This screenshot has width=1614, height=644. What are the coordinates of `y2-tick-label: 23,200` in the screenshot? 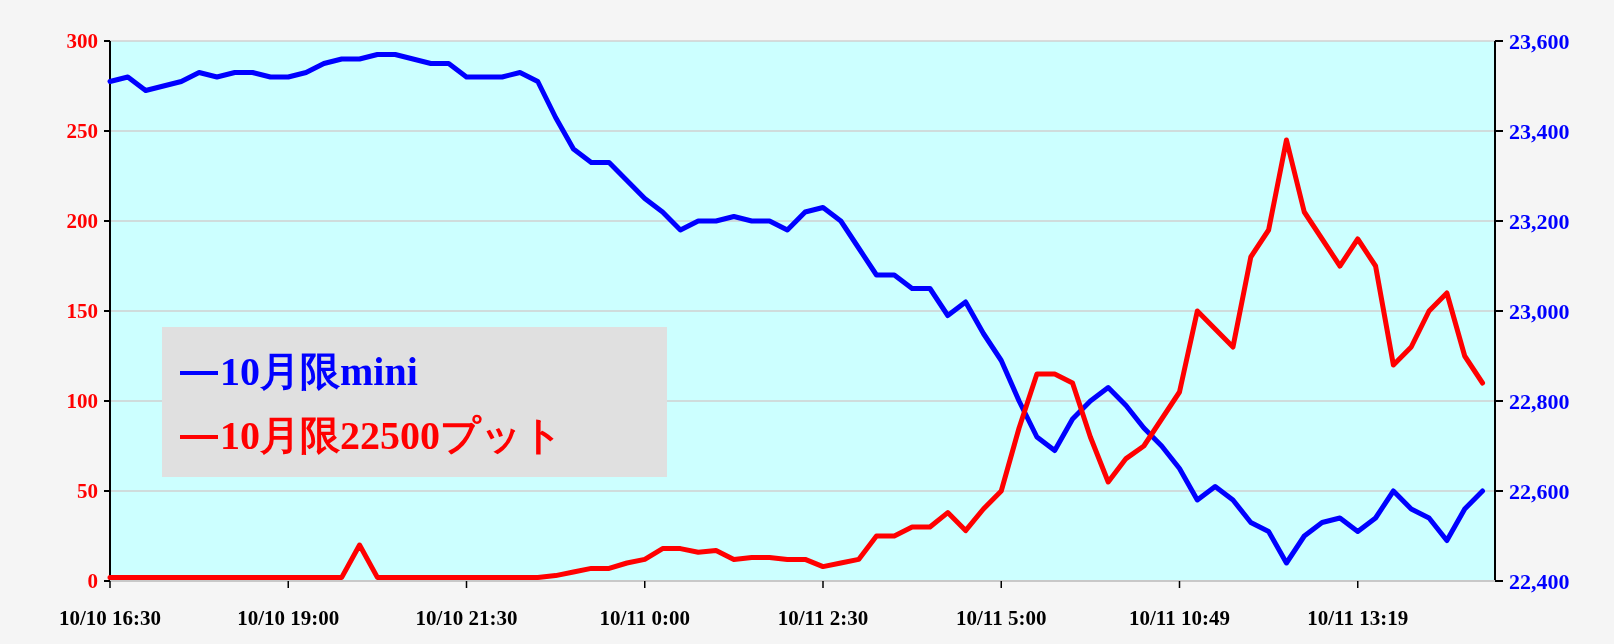 It's located at (1539, 221).